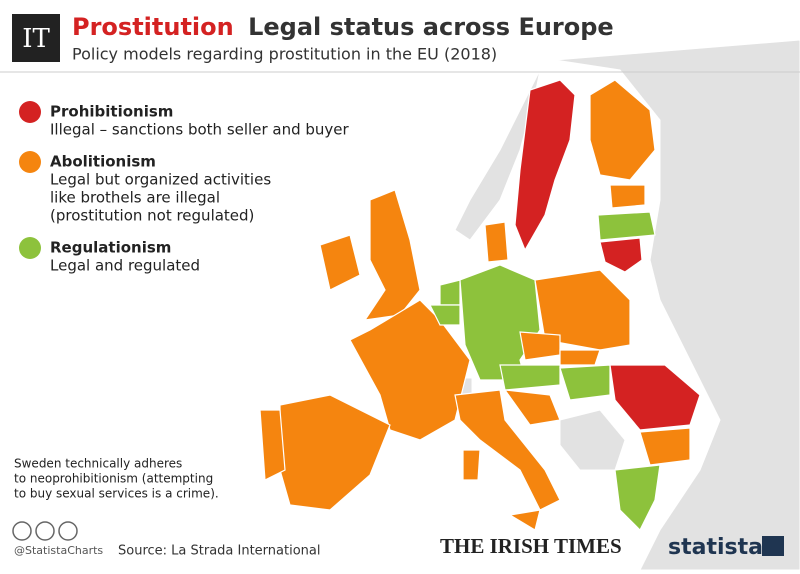  I want to click on logo-box, so click(36, 38).